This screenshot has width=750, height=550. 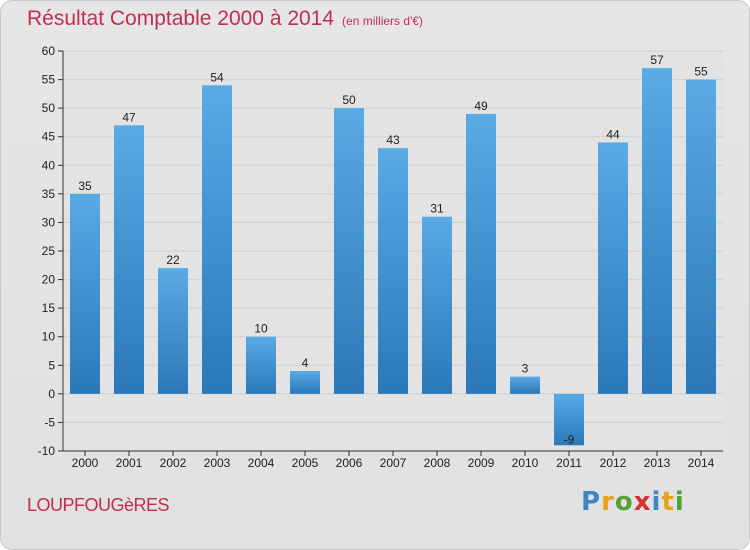 I want to click on chart-subtitle: (en milliers d'€), so click(x=383, y=21).